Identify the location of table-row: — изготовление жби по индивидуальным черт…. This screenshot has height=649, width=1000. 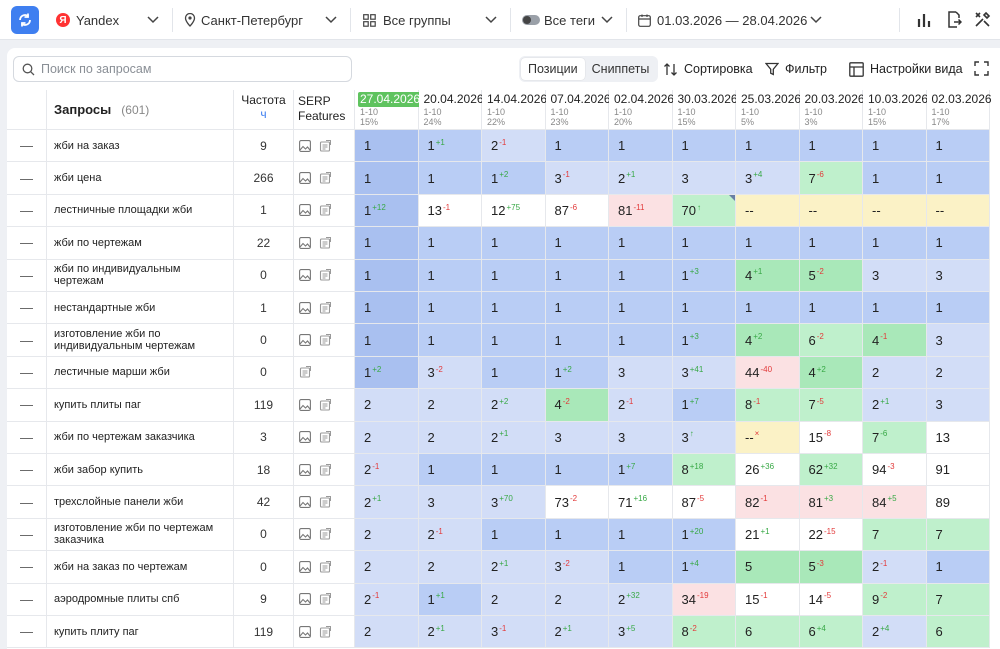
(503, 340).